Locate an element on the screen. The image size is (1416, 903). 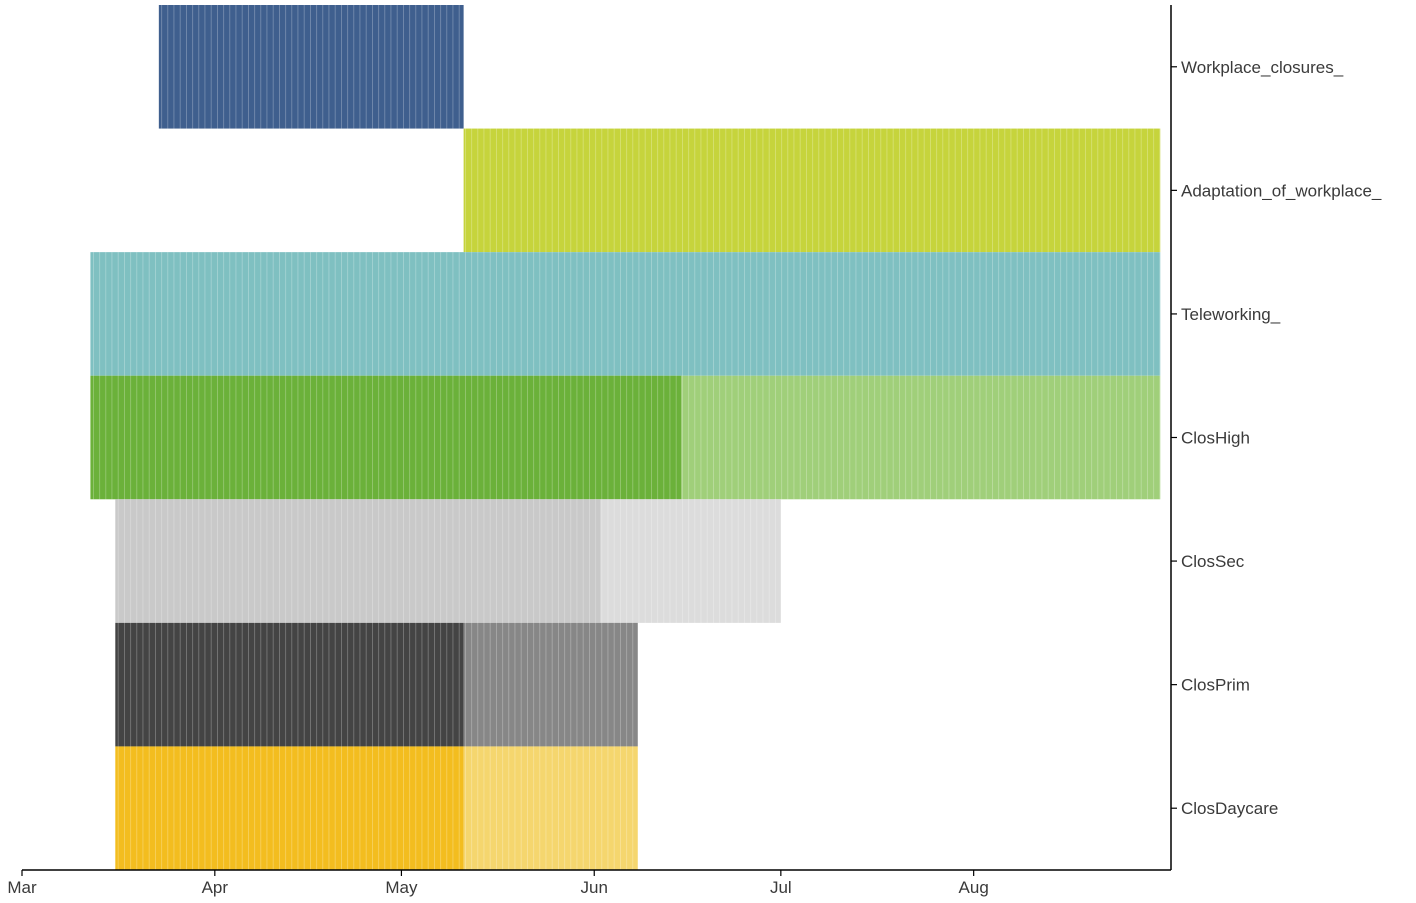
y-tick-label-3: Teleworking_ is located at coordinates (1231, 314).